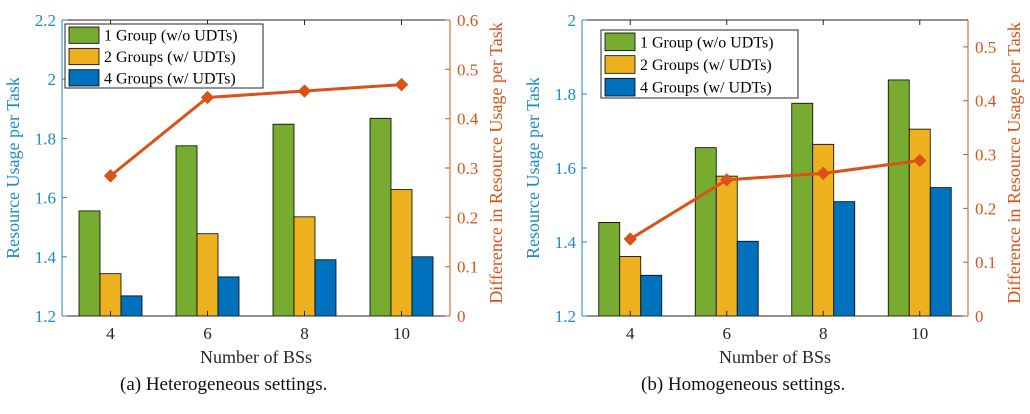 Image resolution: width=1030 pixels, height=414 pixels. Describe the element at coordinates (743, 384) in the screenshot. I see `caption-b: (b) Homogeneous settings.` at that location.